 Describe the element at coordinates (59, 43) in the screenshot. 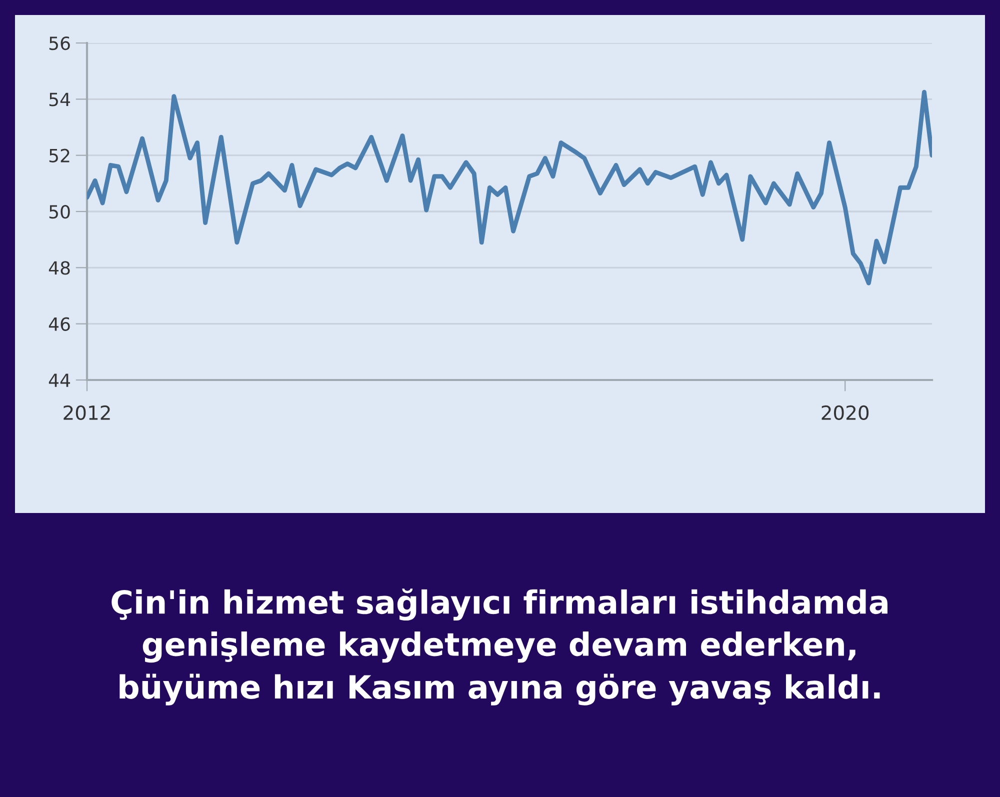

I see `y-tick-label: 56` at that location.